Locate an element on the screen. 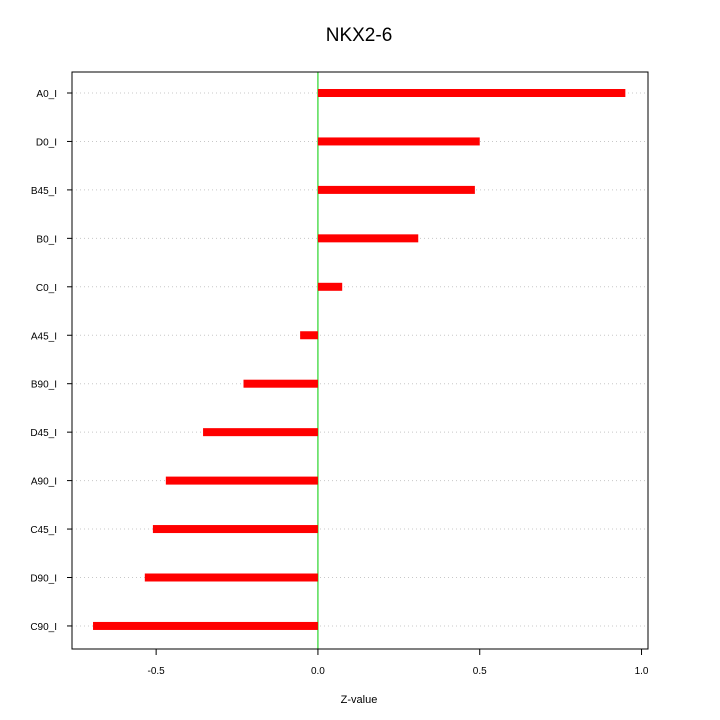 The width and height of the screenshot is (720, 720). y-tick-label: D0_I is located at coordinates (46, 142).